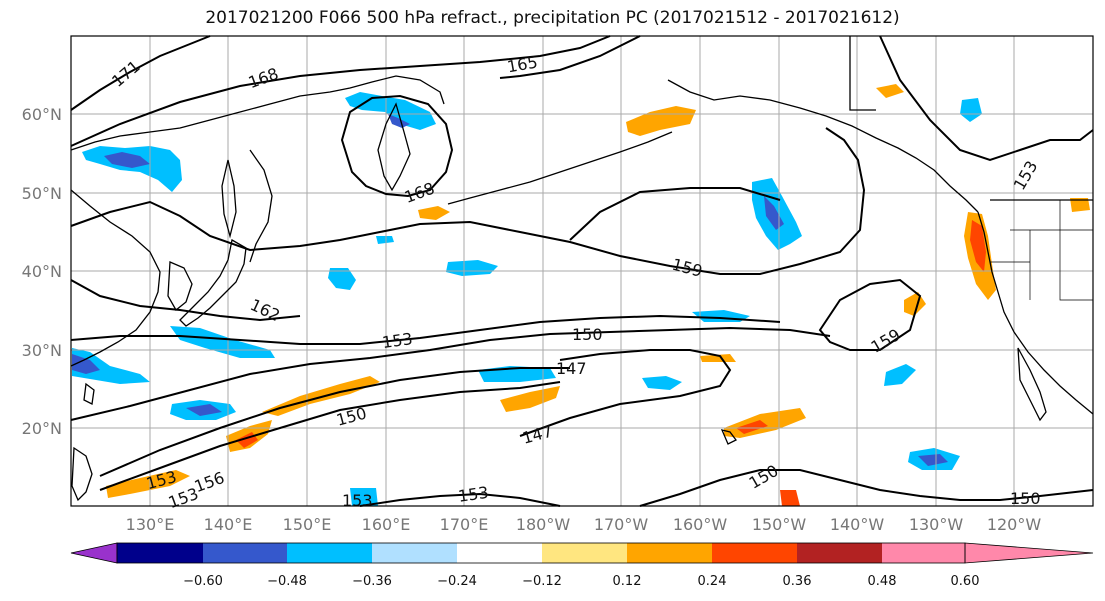 This screenshot has width=1105, height=601. What do you see at coordinates (797, 581) in the screenshot?
I see `colorbar-tick-label: 0.36` at bounding box center [797, 581].